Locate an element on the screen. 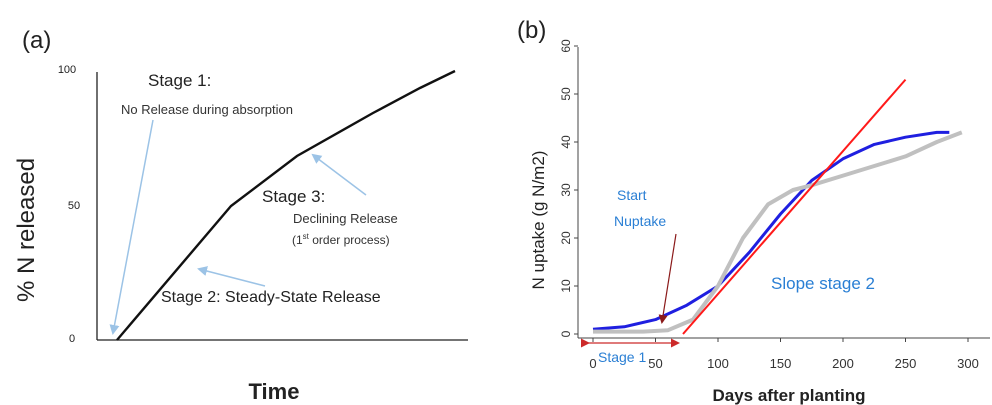 This screenshot has height=405, width=992. panel-b-xticks: 0 50 100 150 200 250 300 is located at coordinates (784, 354).